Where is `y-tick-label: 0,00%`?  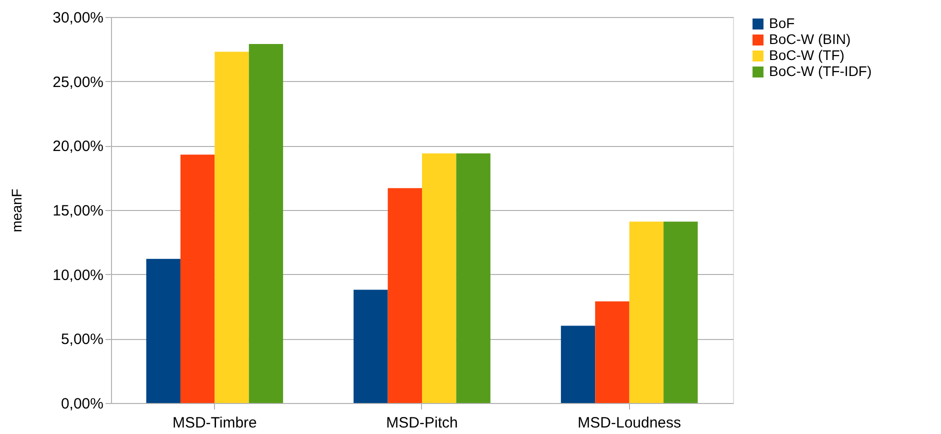 y-tick-label: 0,00% is located at coordinates (82, 404).